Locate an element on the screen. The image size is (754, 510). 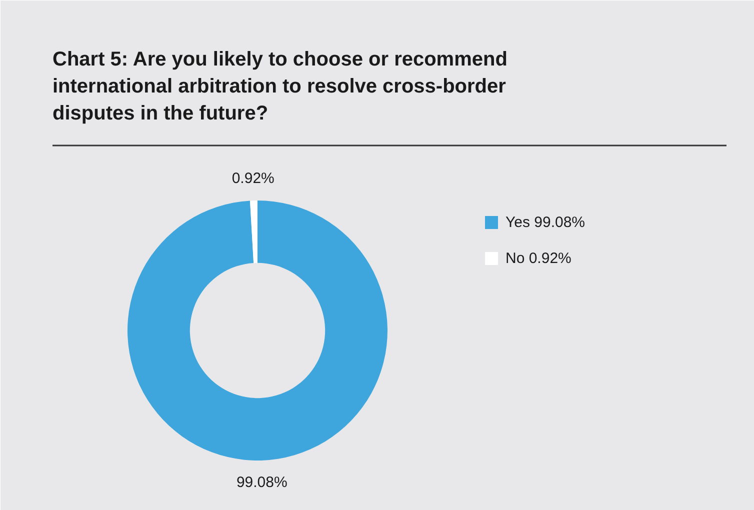
legend-label: No 0.92% is located at coordinates (539, 258).